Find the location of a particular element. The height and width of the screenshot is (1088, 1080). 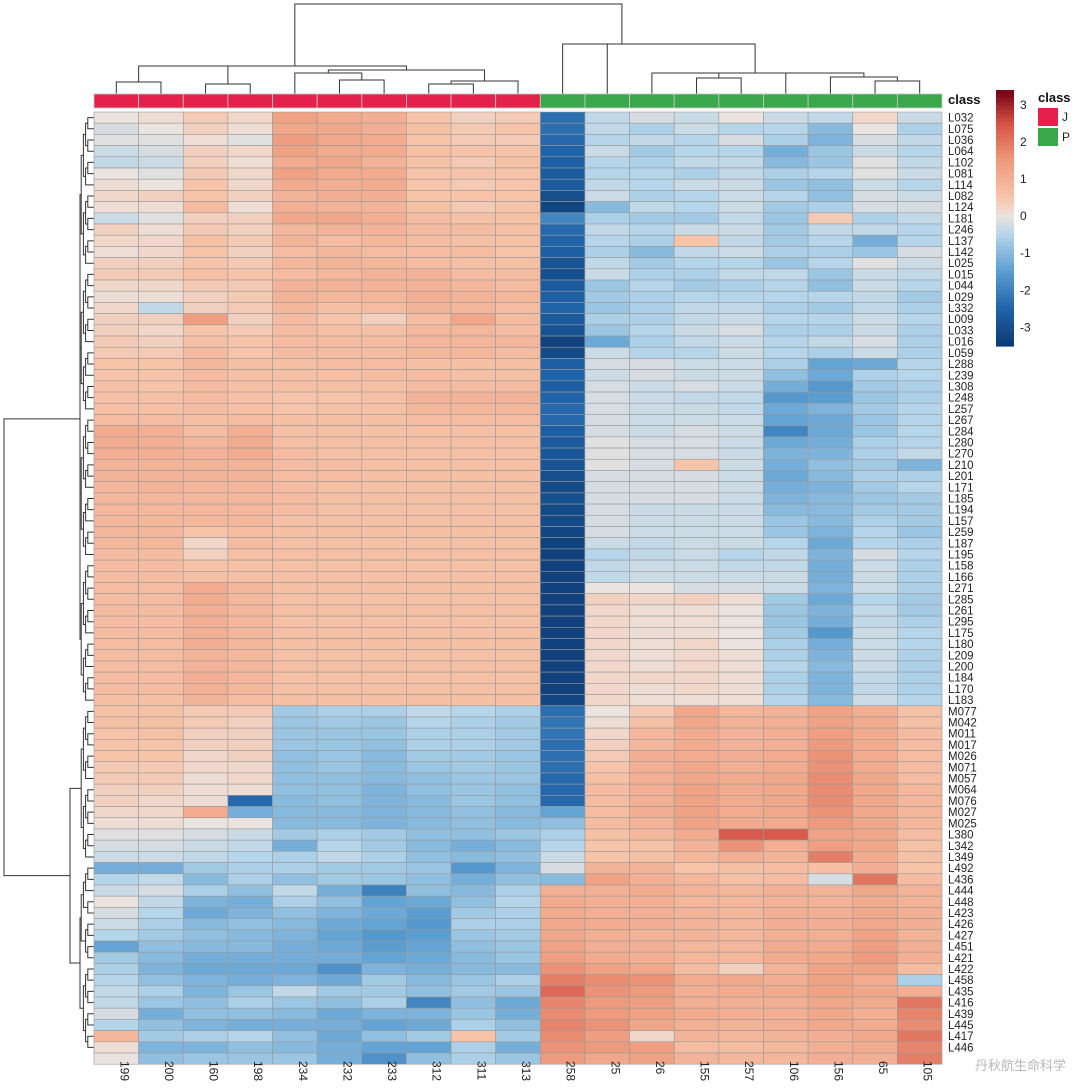

annotation-cell is located at coordinates (250, 101).